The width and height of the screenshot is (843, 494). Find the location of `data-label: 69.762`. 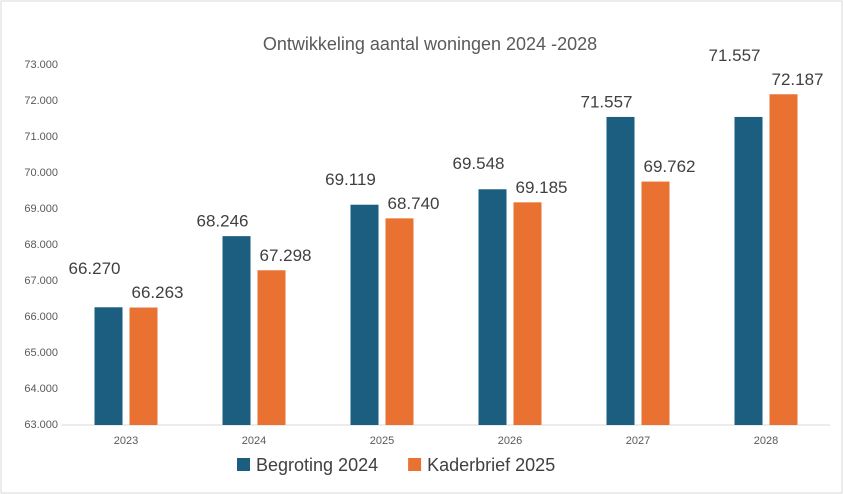

data-label: 69.762 is located at coordinates (670, 166).